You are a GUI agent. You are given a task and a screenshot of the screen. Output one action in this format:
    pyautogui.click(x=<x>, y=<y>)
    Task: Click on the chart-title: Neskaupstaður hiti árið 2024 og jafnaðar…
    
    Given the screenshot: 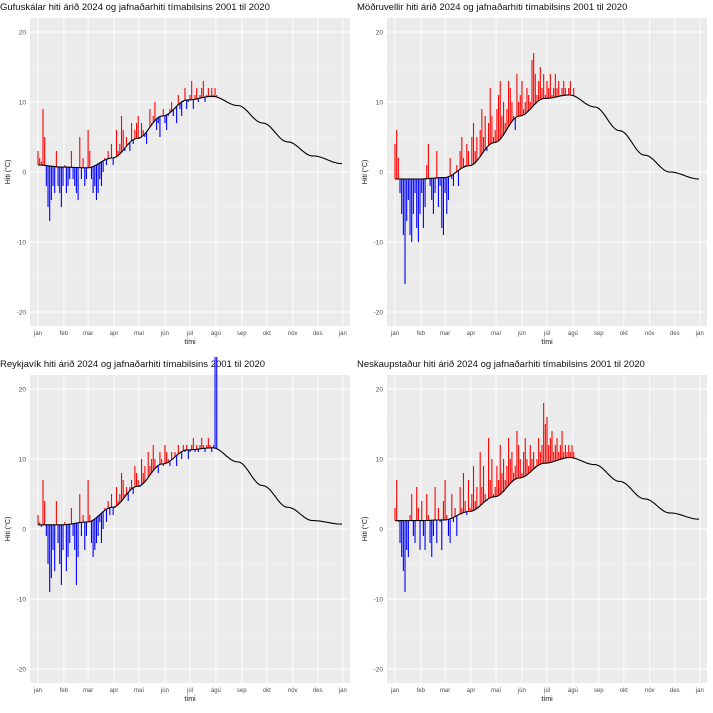 What is the action you would take?
    pyautogui.click(x=501, y=364)
    